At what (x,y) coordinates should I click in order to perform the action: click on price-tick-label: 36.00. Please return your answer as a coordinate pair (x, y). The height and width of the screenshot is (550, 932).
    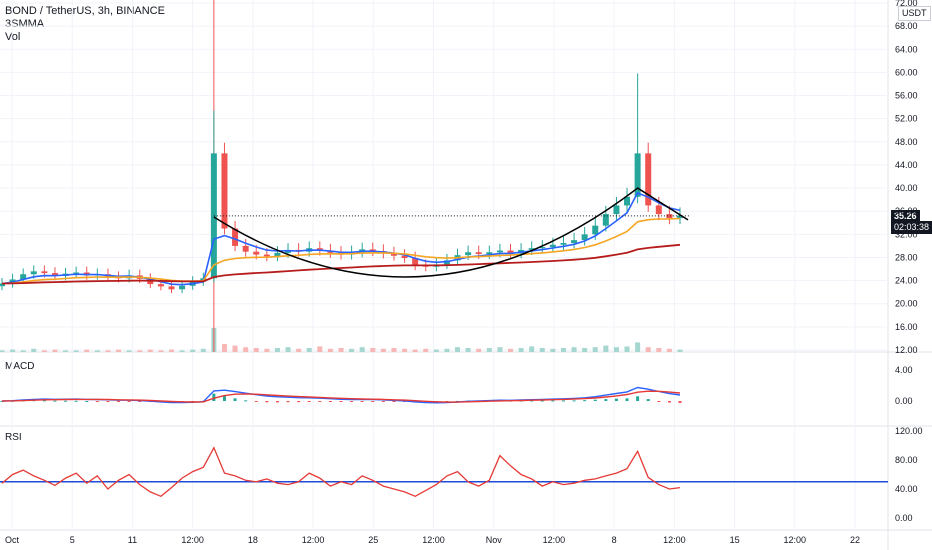
    Looking at the image, I should click on (906, 211).